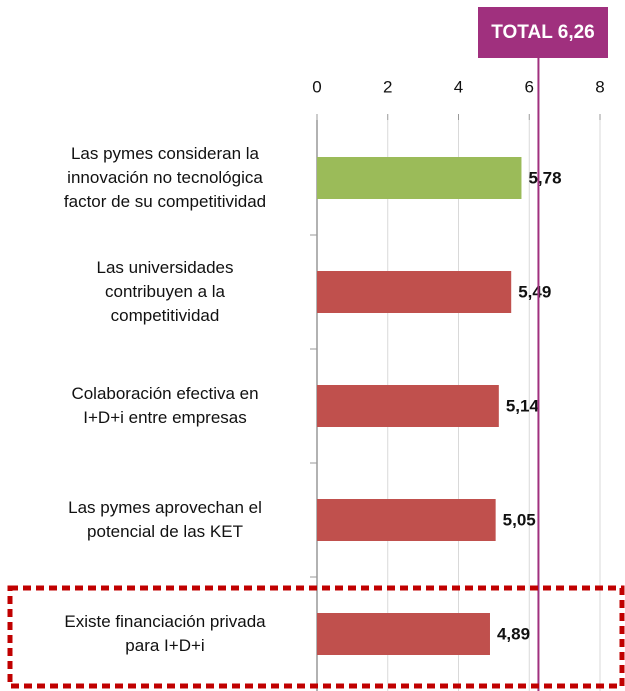  What do you see at coordinates (165, 633) in the screenshot?
I see `category-label: Existe financiación privada para I+D+i` at bounding box center [165, 633].